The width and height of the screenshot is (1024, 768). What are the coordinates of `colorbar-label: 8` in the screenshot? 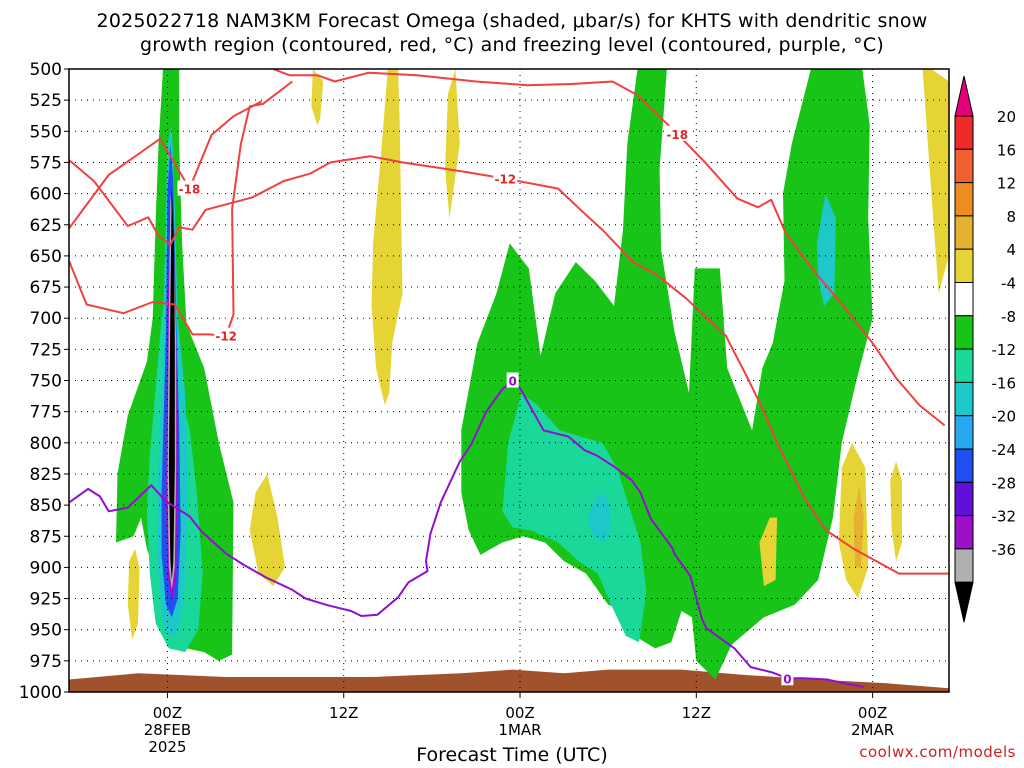 It's located at (1011, 217).